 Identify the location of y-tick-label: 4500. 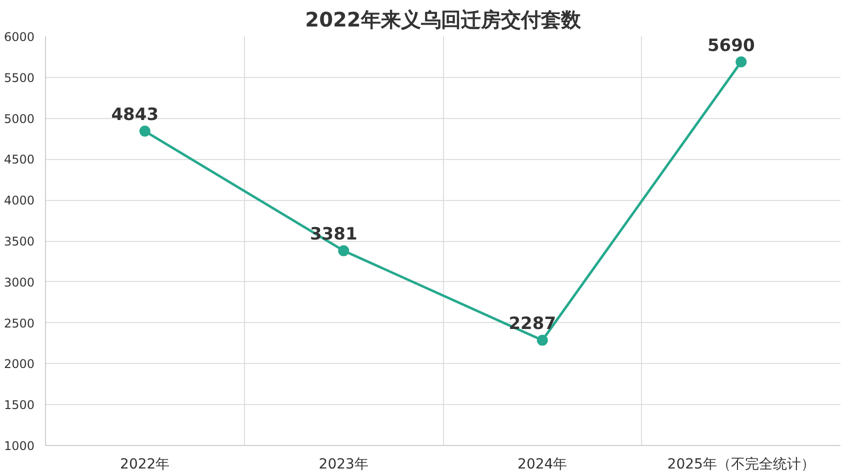
(19, 159).